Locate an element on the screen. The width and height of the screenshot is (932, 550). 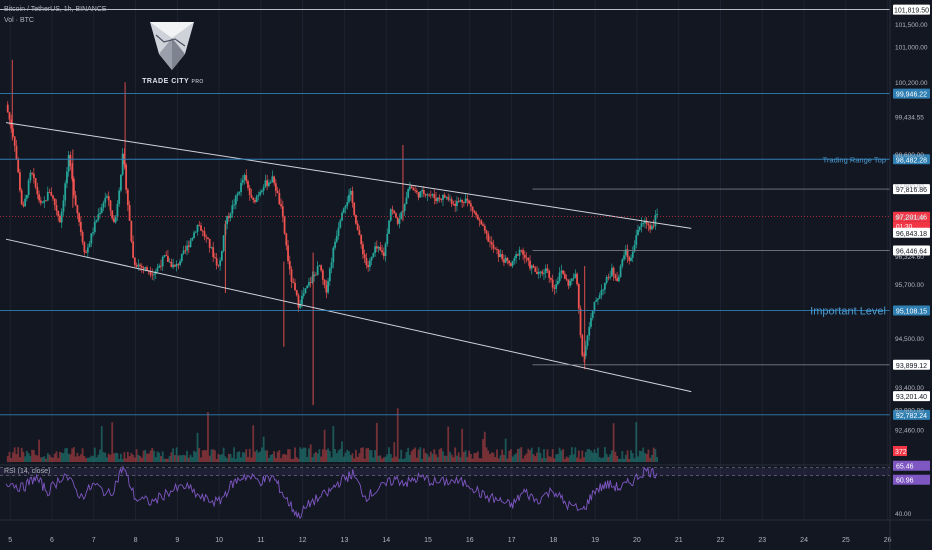
time-tick-label: 11 is located at coordinates (260, 540).